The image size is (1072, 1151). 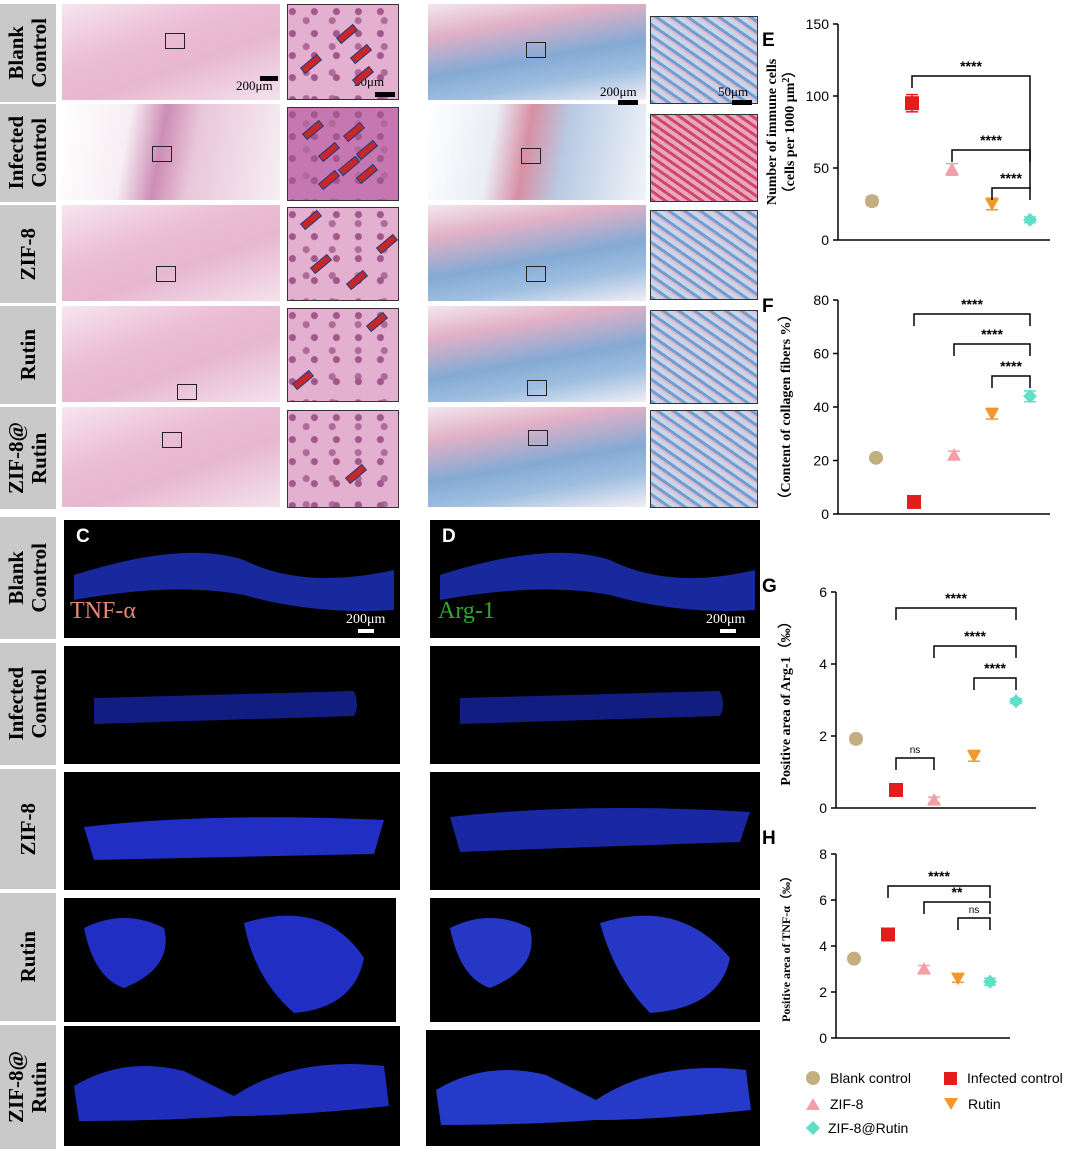 What do you see at coordinates (813, 1078) in the screenshot?
I see `circle-icon` at bounding box center [813, 1078].